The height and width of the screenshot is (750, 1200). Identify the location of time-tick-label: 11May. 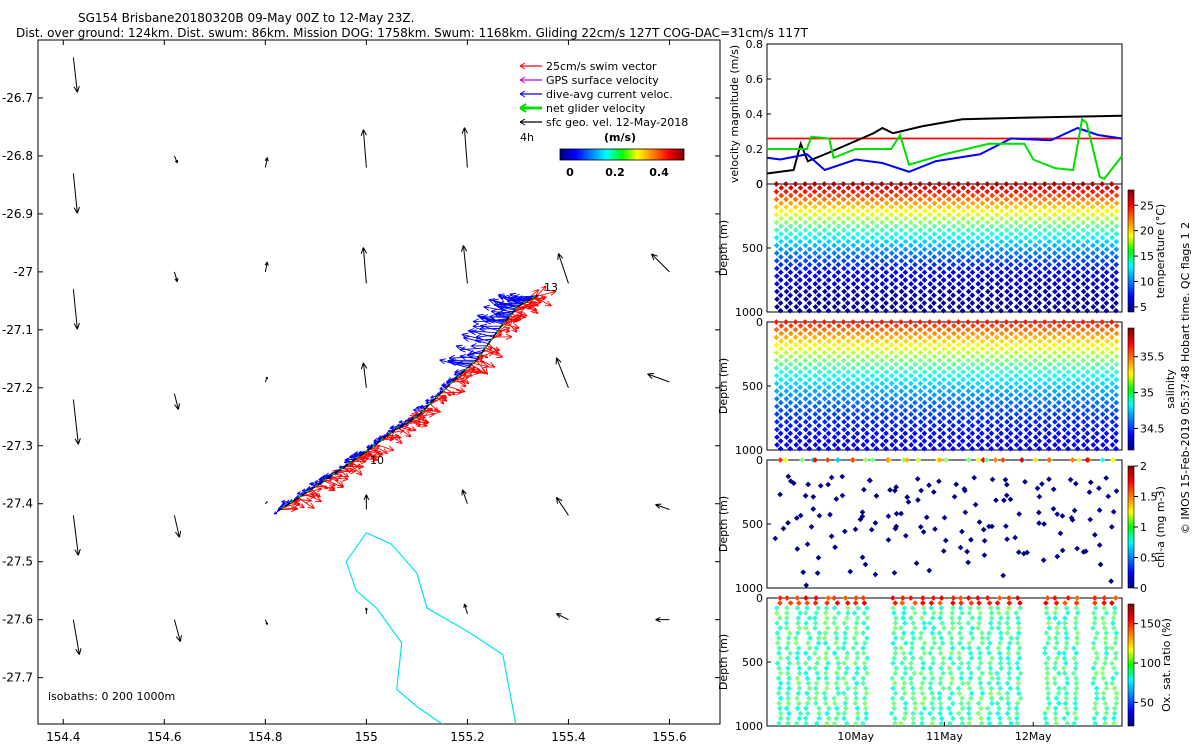
(944, 736).